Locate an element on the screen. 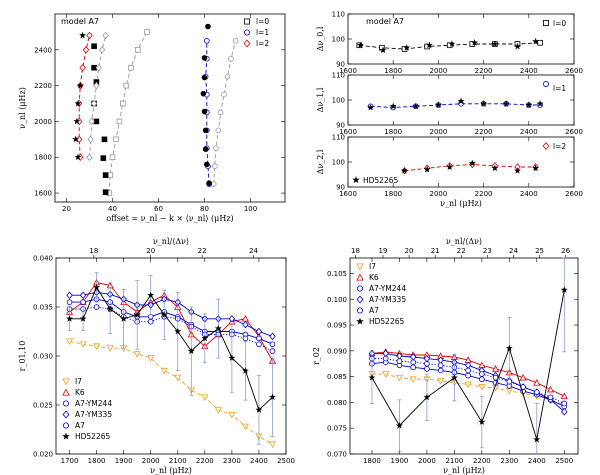 Image resolution: width=600 pixels, height=475 pixels. dnu1-xtick-label: 2600 is located at coordinates (574, 132).